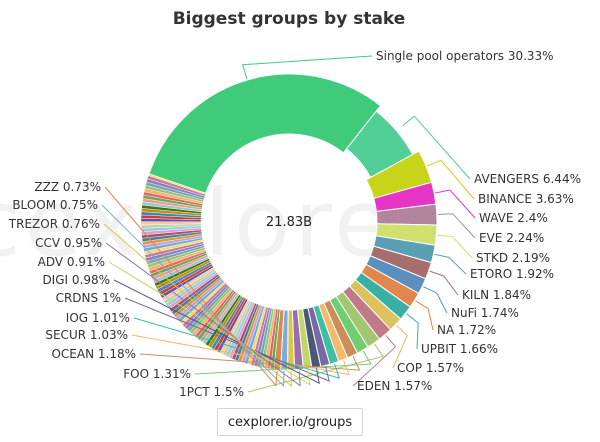  I want to click on slice-label-upbit: UPBIT 1.66%, so click(459, 349).